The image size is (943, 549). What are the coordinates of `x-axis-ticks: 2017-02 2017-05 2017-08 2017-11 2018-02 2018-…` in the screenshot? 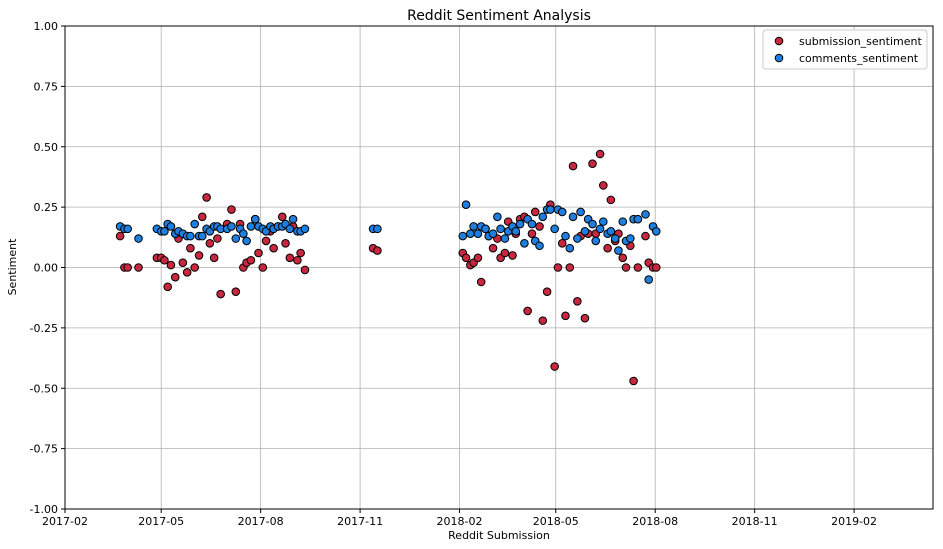 It's located at (459, 518).